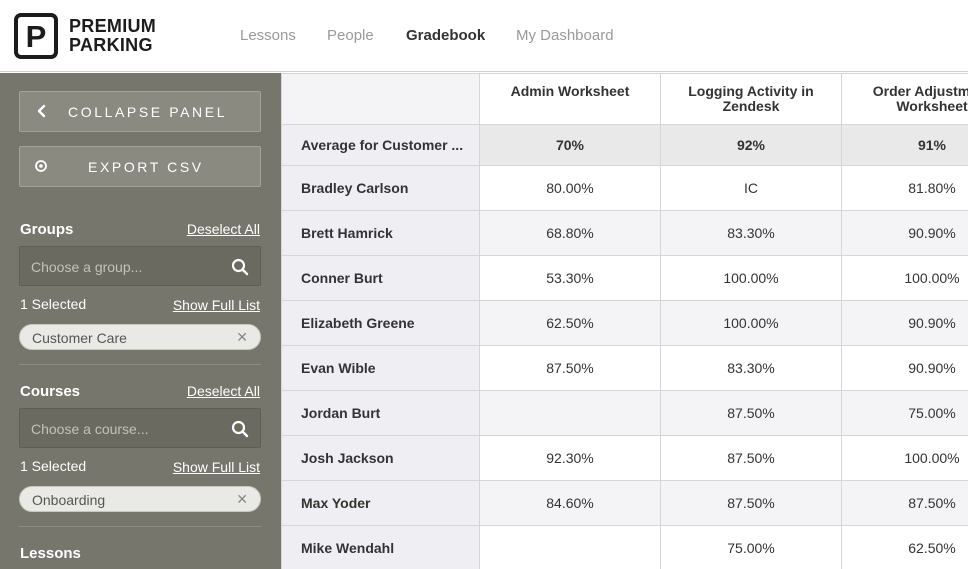 Image resolution: width=968 pixels, height=569 pixels. What do you see at coordinates (380, 233) in the screenshot?
I see `learner-name: Brett Hamrick` at bounding box center [380, 233].